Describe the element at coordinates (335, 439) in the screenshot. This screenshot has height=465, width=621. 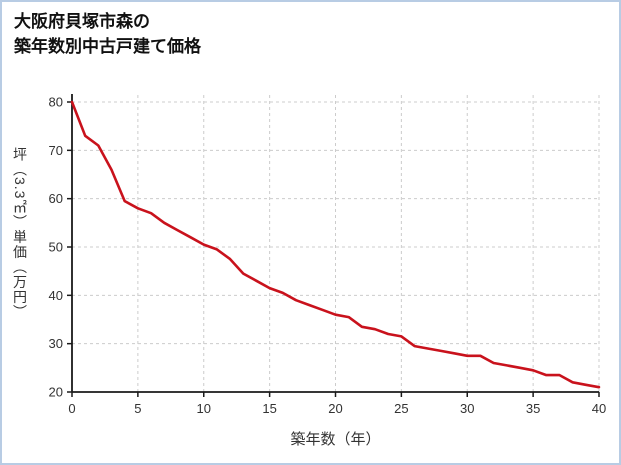
I see `x-axis-label: 築年数（年）` at that location.